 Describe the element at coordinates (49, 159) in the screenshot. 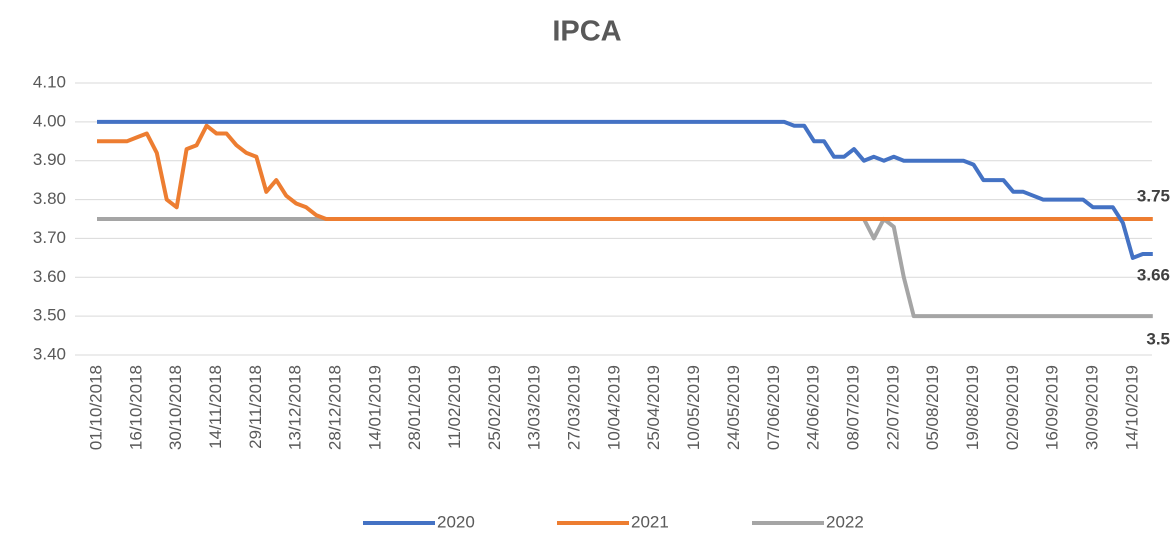

I see `y-tick-label: 3.90` at that location.